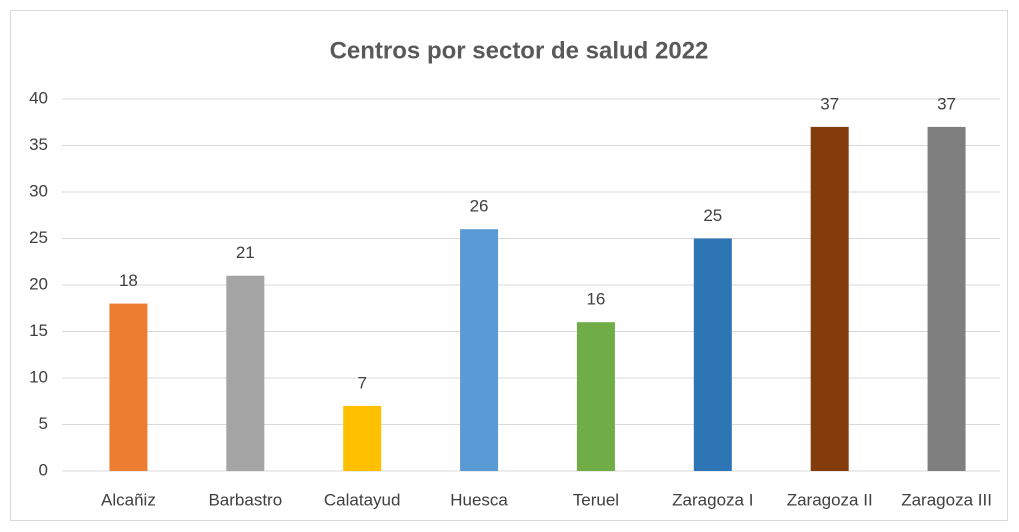  Describe the element at coordinates (38, 97) in the screenshot. I see `y-tick-label: 40` at that location.